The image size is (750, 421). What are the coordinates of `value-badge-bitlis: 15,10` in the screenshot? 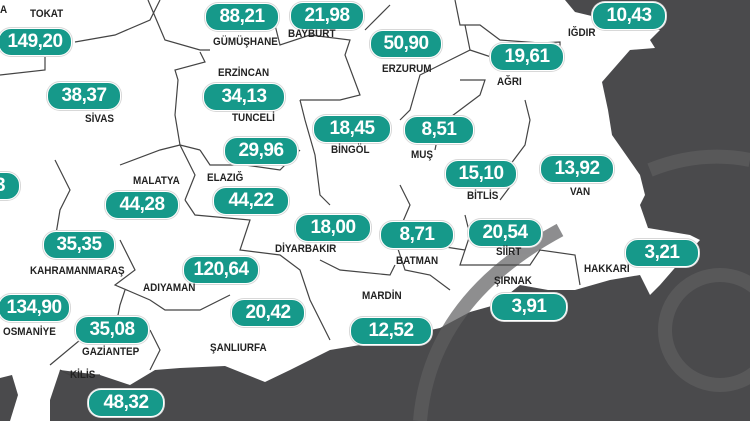 It's located at (481, 174).